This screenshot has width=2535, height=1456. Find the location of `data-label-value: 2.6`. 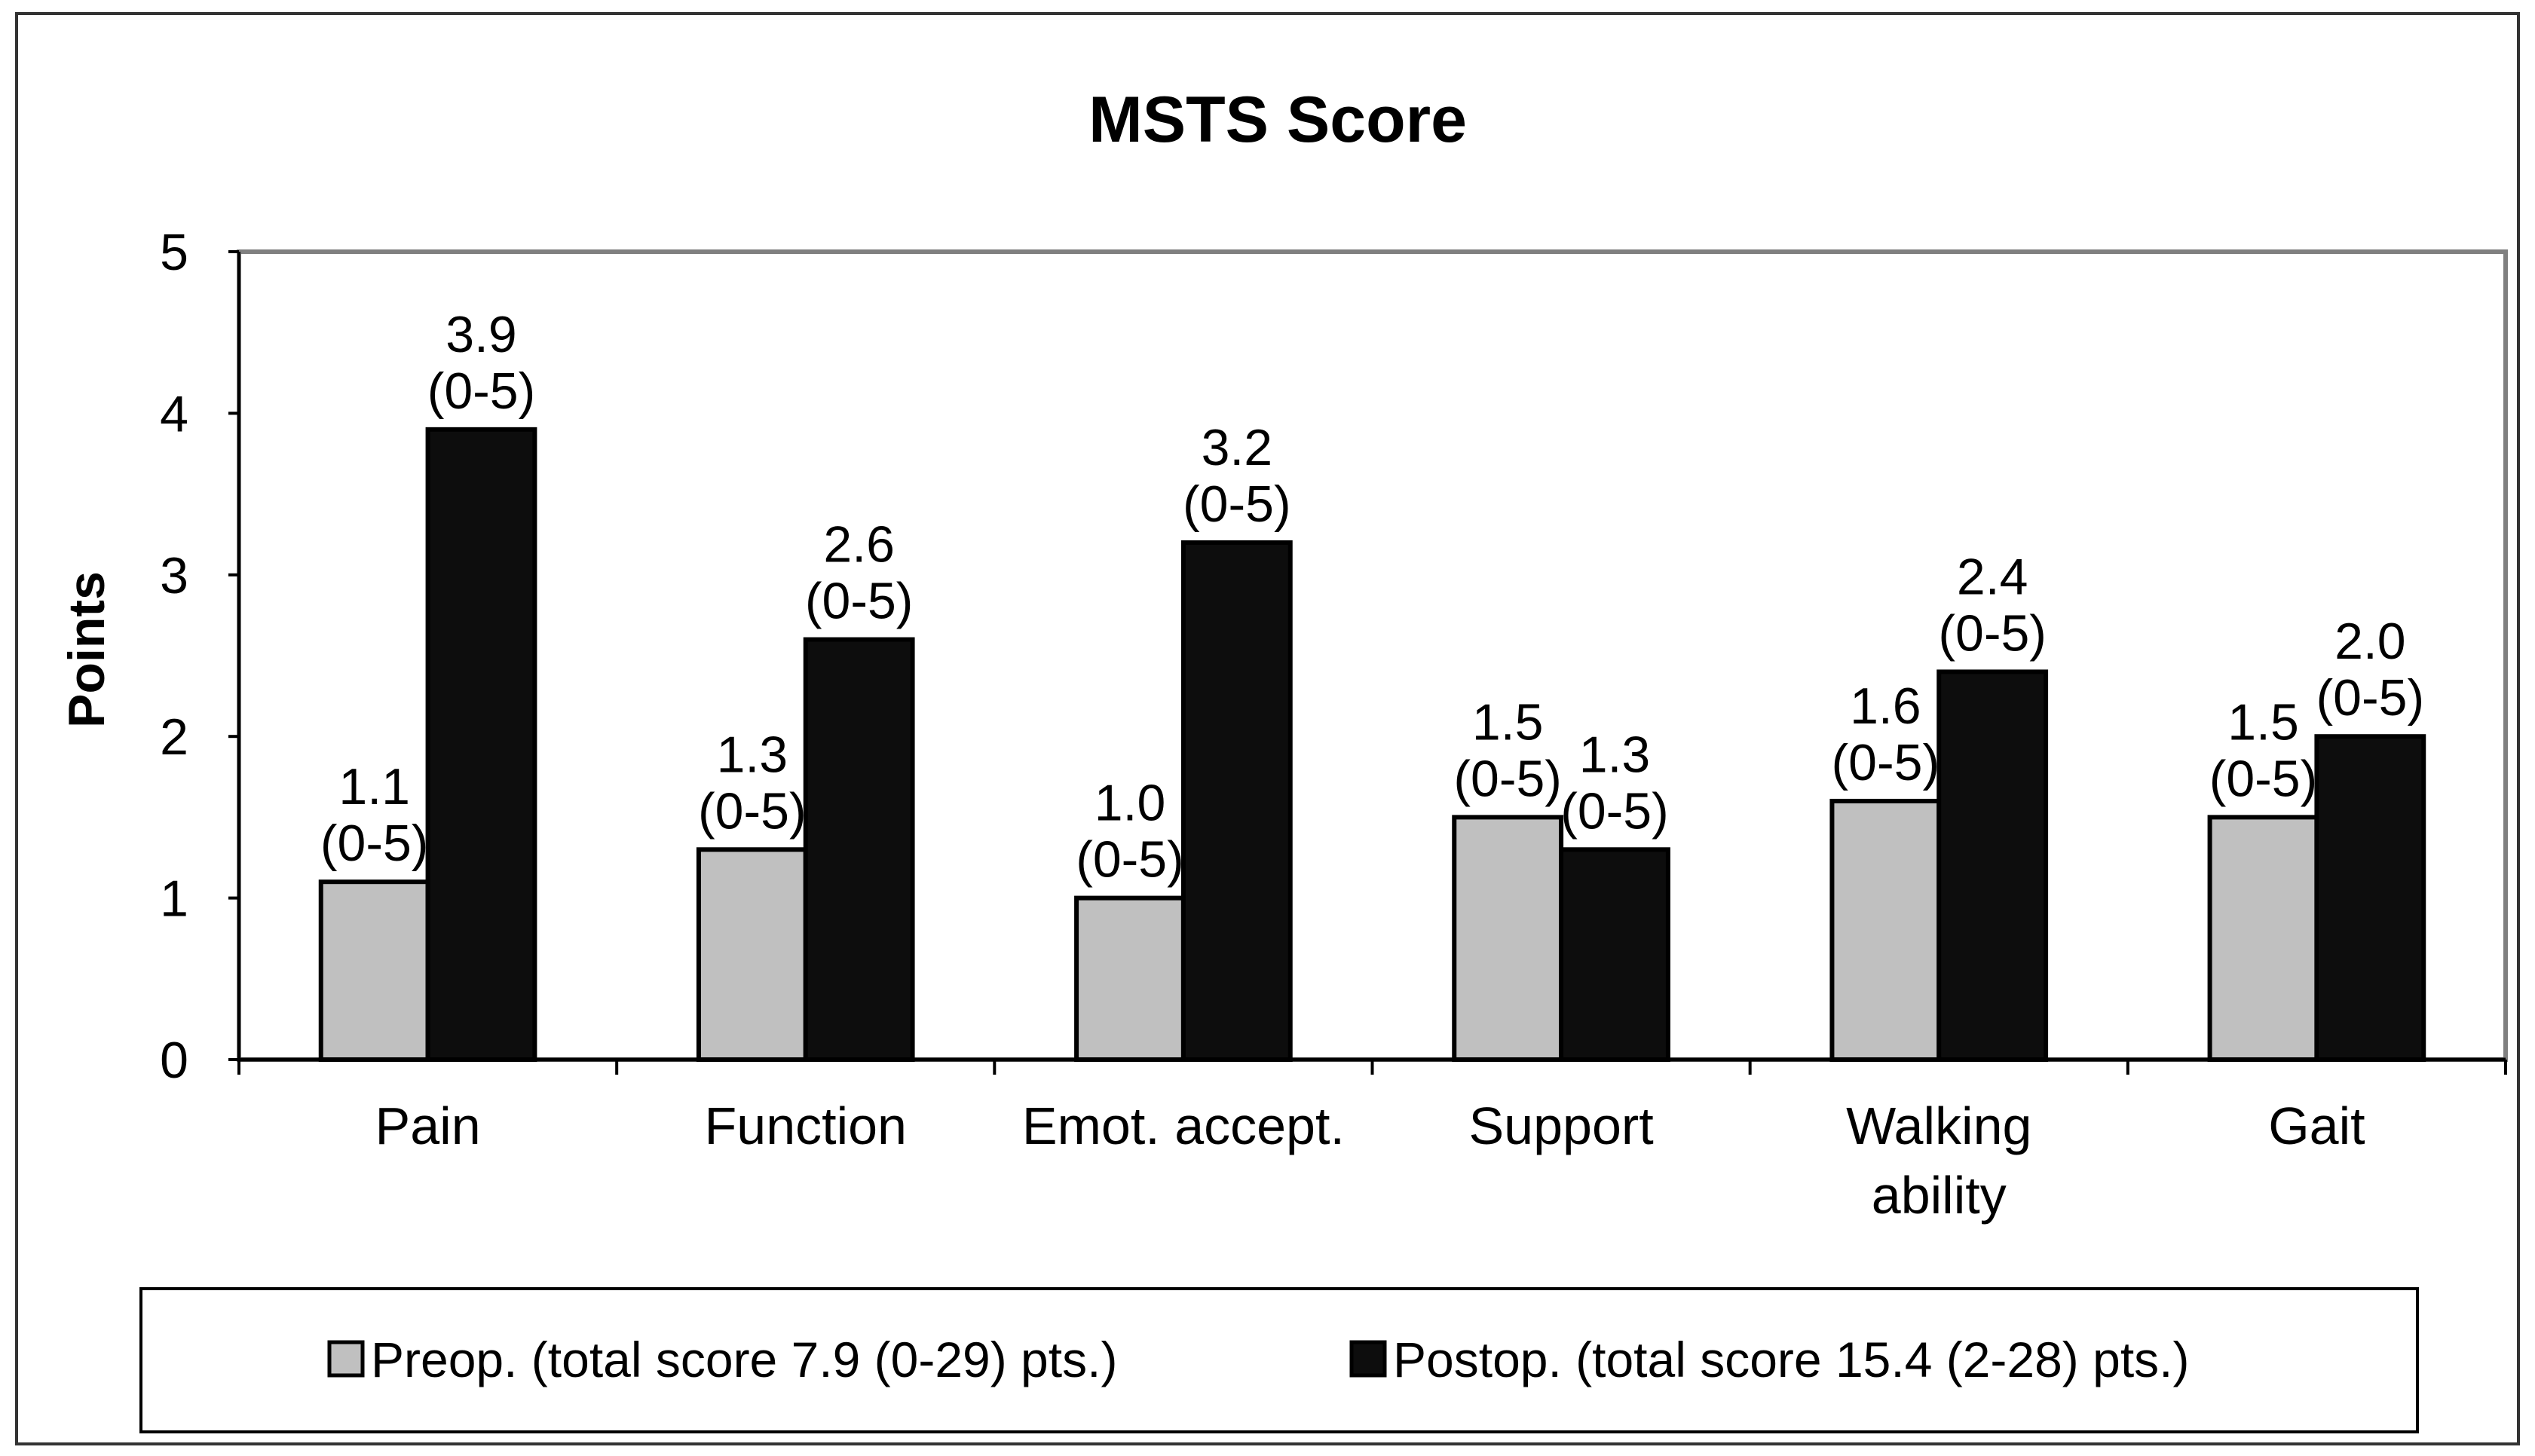

data-label-value: 2.6 is located at coordinates (859, 545).